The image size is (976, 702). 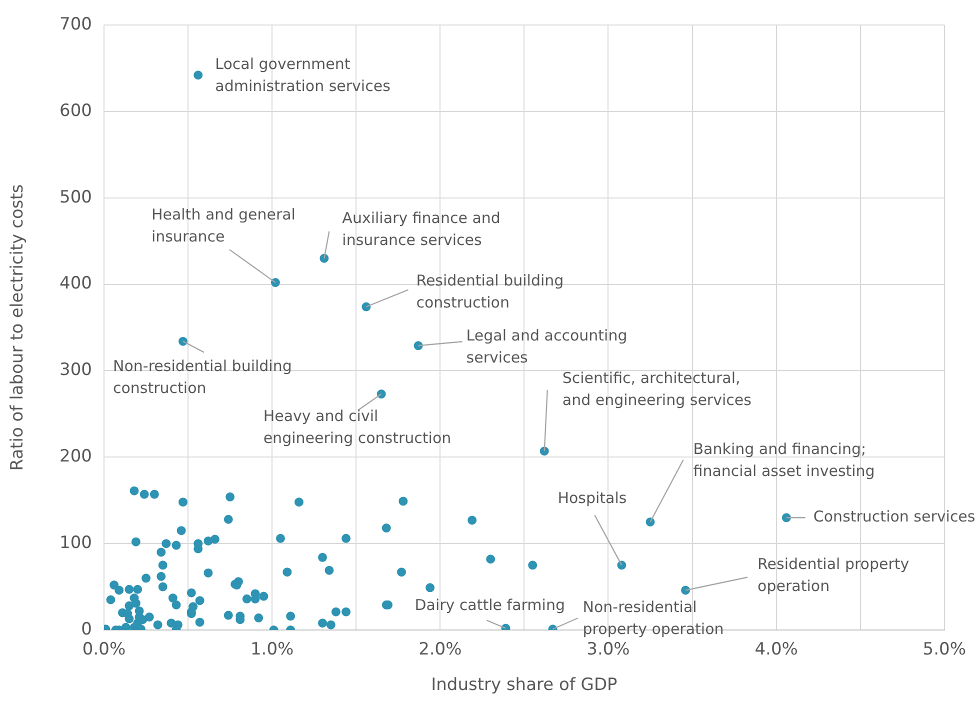 I want to click on annotation: Banking and financing; financial asset investing, so click(x=784, y=460).